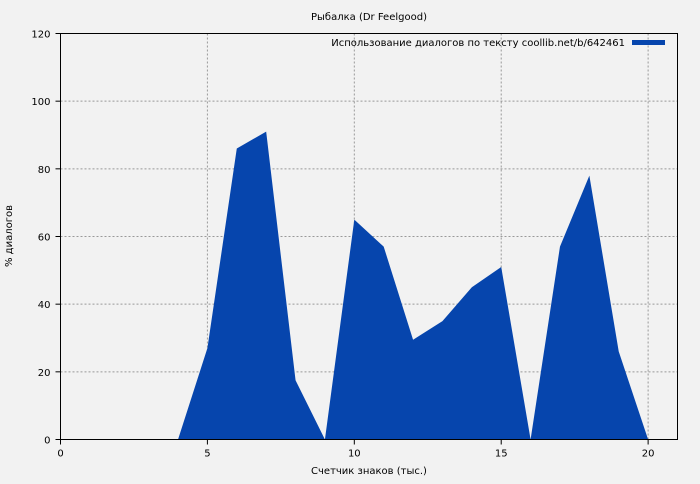 This screenshot has height=484, width=700. Describe the element at coordinates (369, 17) in the screenshot. I see `chart-title: Рыбалка (Dr Feelgood)` at that location.